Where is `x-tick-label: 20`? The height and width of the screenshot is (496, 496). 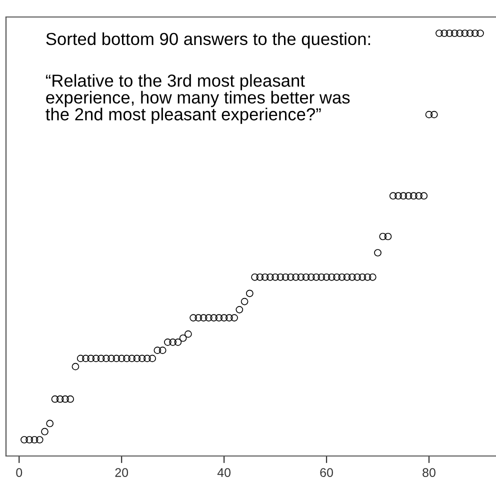
x-tick-label: 20 is located at coordinates (121, 472).